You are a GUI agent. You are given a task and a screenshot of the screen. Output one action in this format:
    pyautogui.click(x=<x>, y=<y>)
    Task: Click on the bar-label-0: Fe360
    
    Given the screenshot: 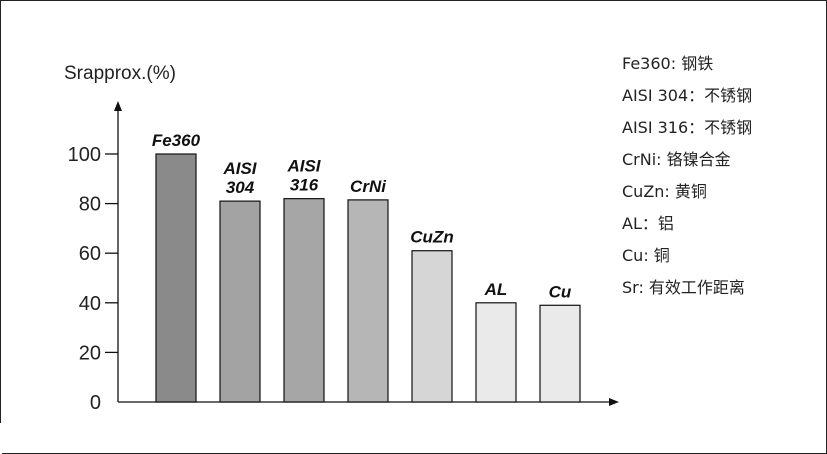 What is the action you would take?
    pyautogui.click(x=176, y=140)
    